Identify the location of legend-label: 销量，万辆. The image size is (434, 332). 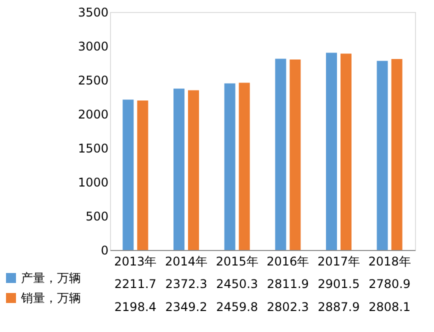
(50, 298).